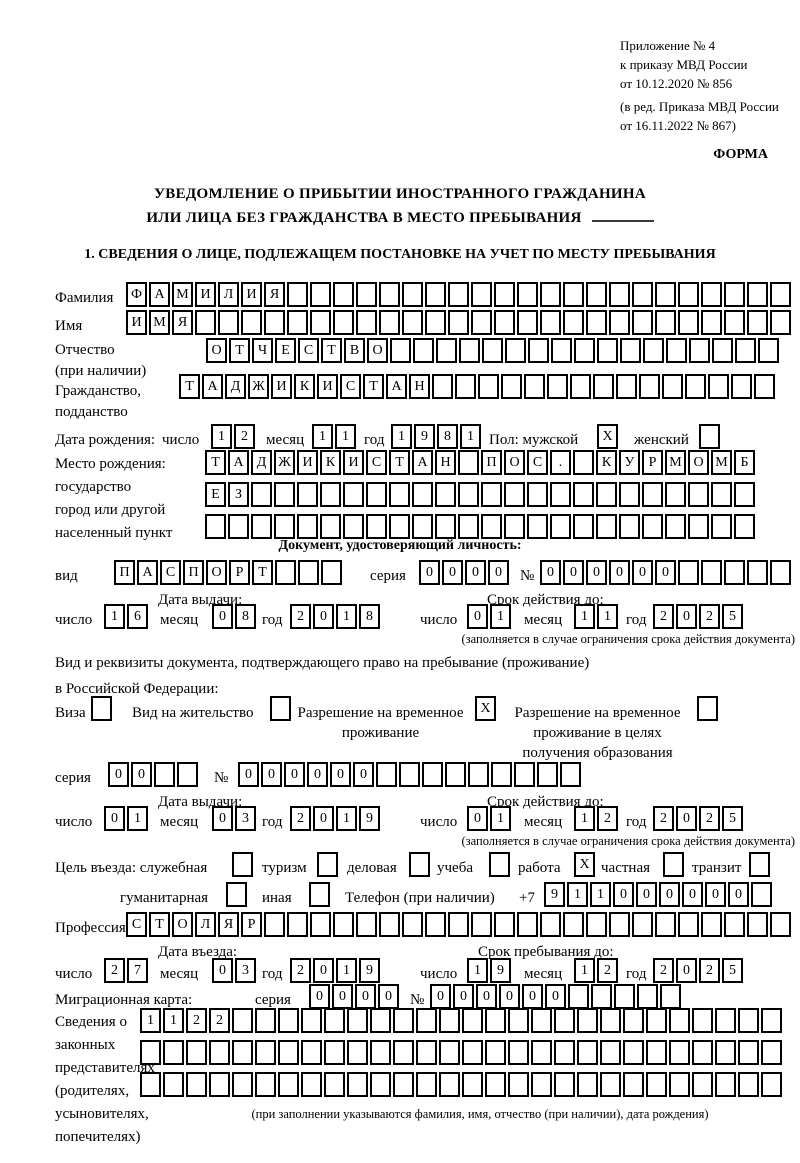 Image resolution: width=800 pixels, height=1163 pixels. What do you see at coordinates (258, 386) in the screenshot?
I see `citizenship-char-box: Ж` at bounding box center [258, 386].